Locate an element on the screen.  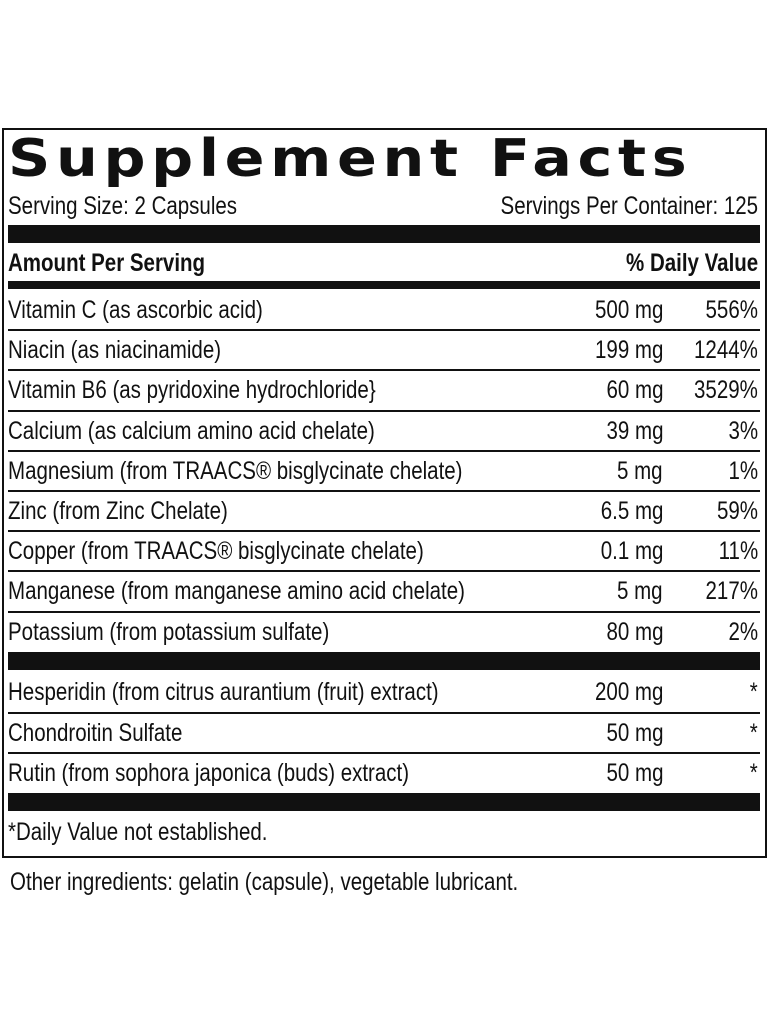
nutrient-daily-value: 217% is located at coordinates (731, 591).